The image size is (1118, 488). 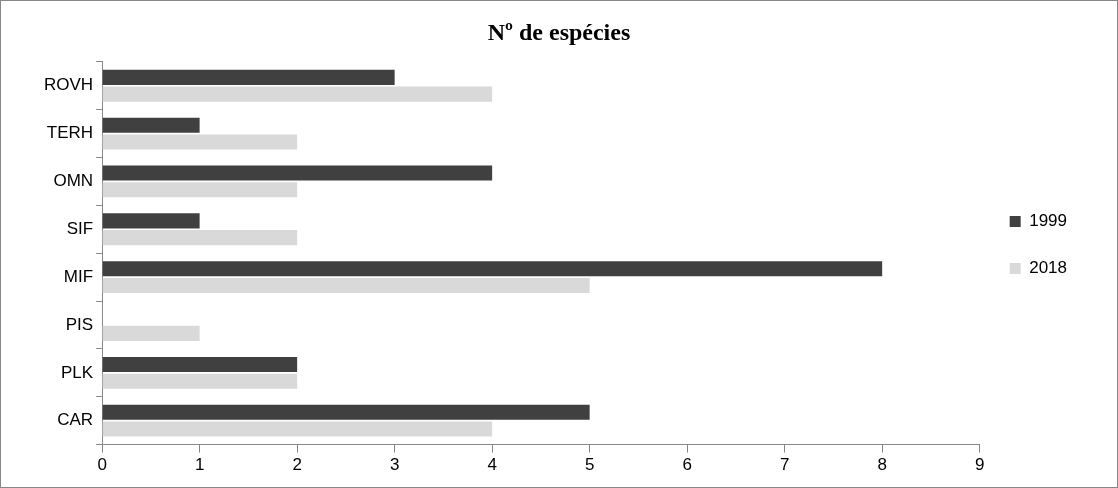 What do you see at coordinates (77, 372) in the screenshot?
I see `y-tick-label: PLK` at bounding box center [77, 372].